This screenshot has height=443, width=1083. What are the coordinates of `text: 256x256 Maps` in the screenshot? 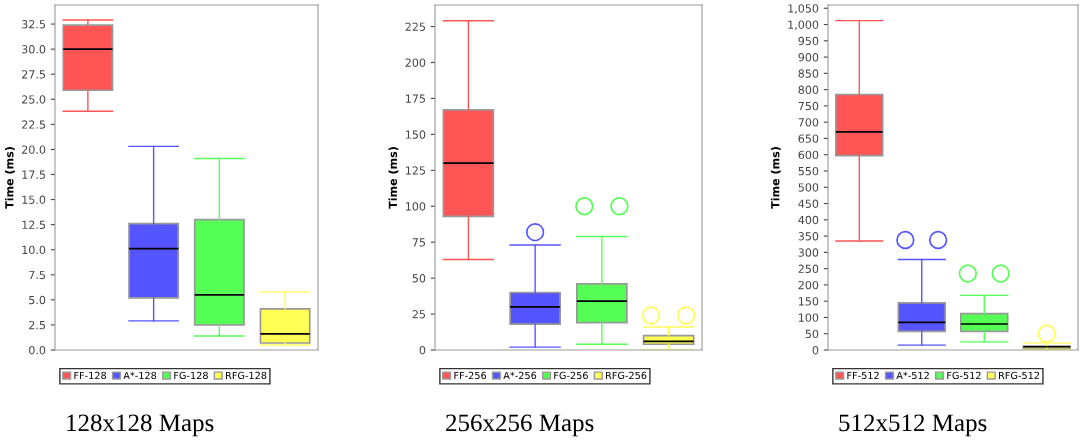 It's located at (520, 425).